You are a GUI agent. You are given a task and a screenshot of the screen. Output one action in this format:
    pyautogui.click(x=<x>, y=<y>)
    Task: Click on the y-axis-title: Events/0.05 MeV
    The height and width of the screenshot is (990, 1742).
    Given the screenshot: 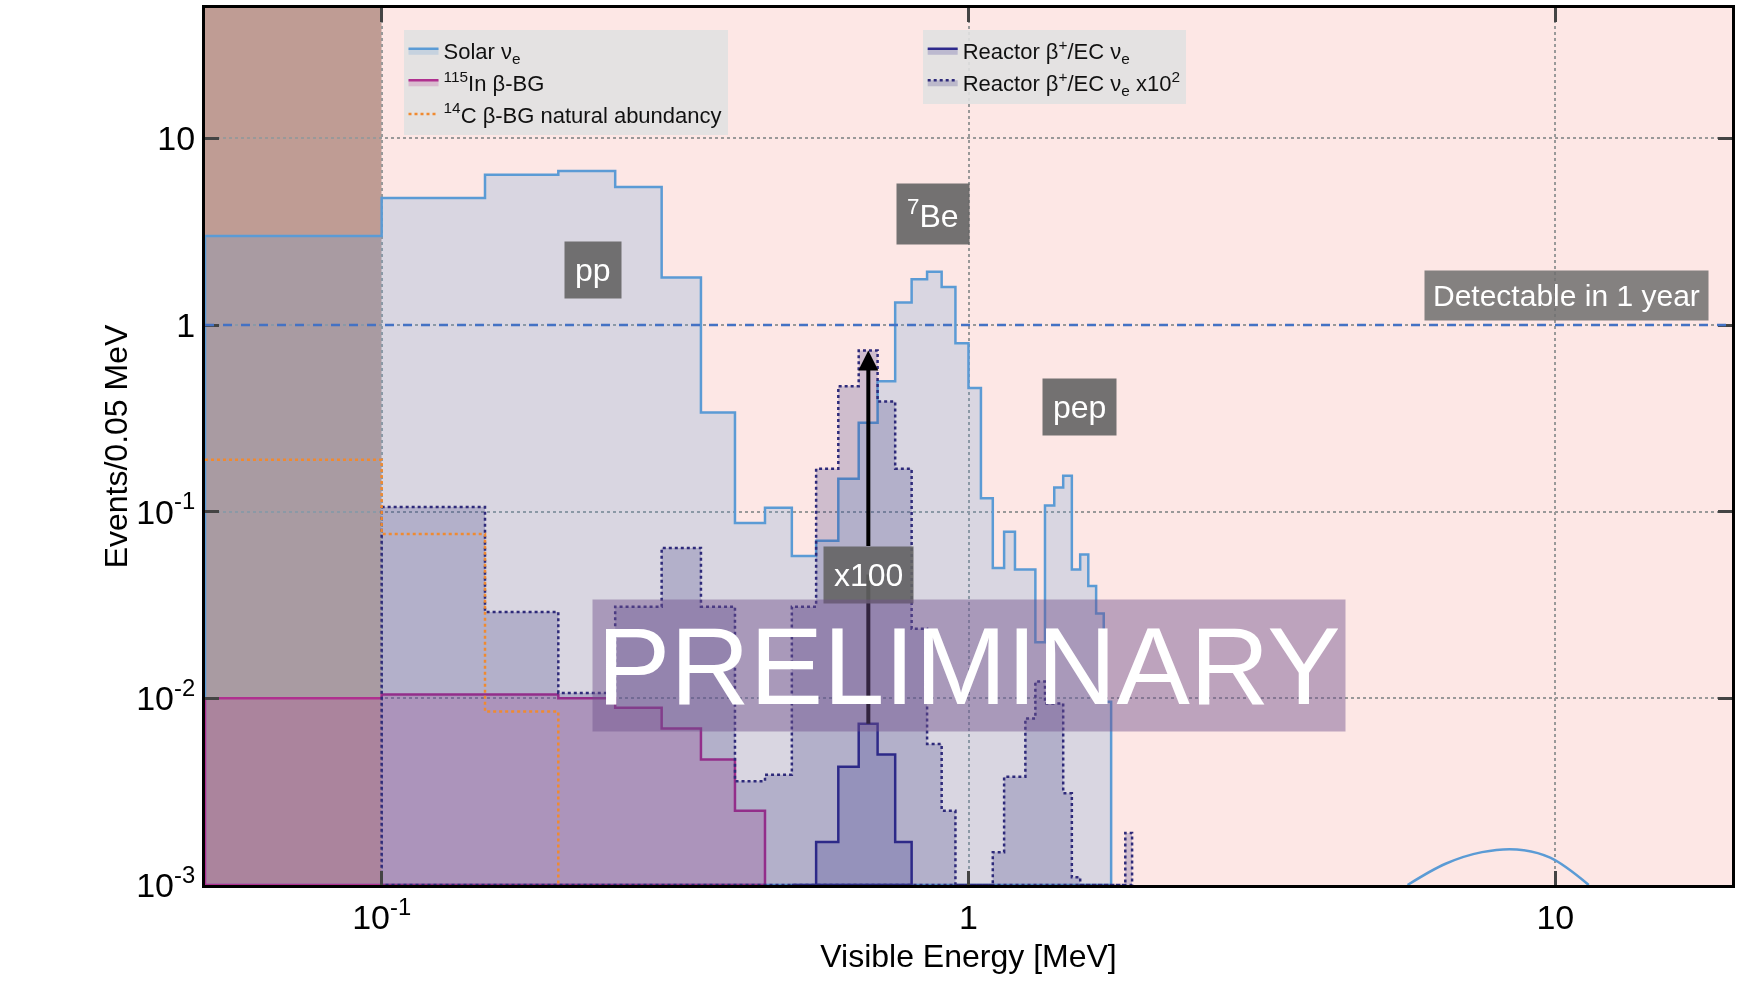 What is the action you would take?
    pyautogui.click(x=116, y=446)
    